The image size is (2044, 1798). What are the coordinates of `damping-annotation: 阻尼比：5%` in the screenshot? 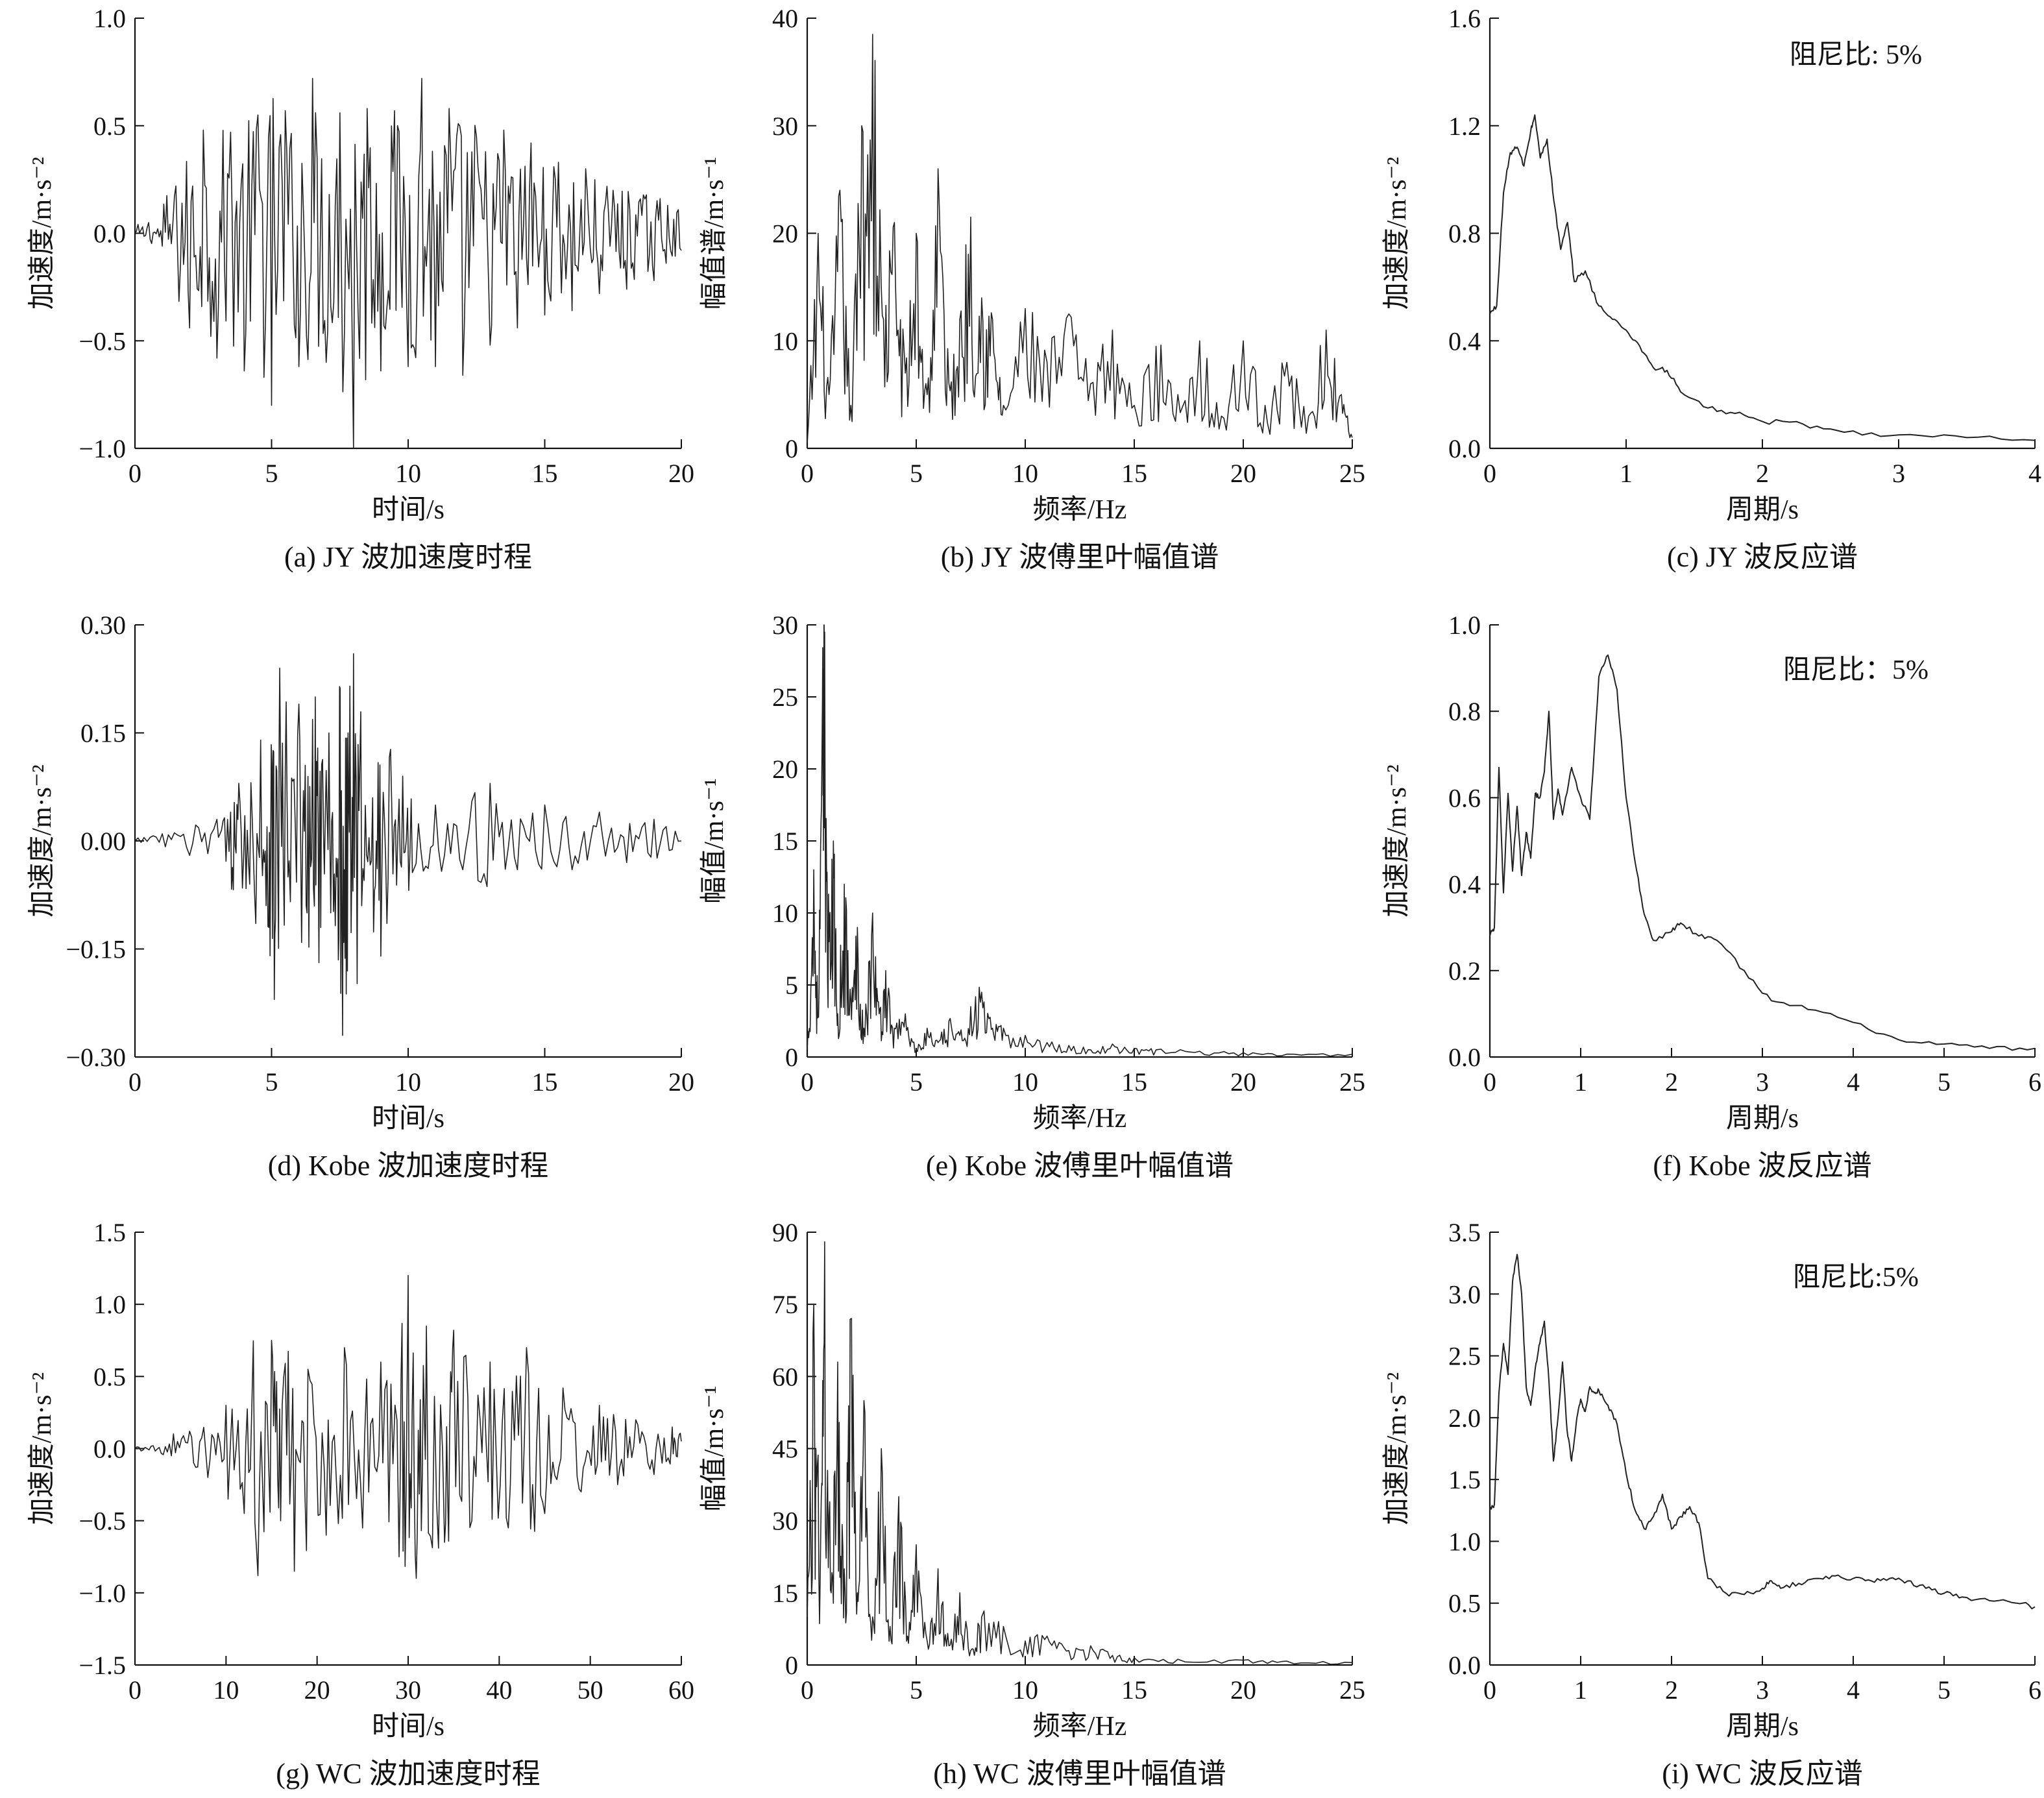 It's located at (1855, 670).